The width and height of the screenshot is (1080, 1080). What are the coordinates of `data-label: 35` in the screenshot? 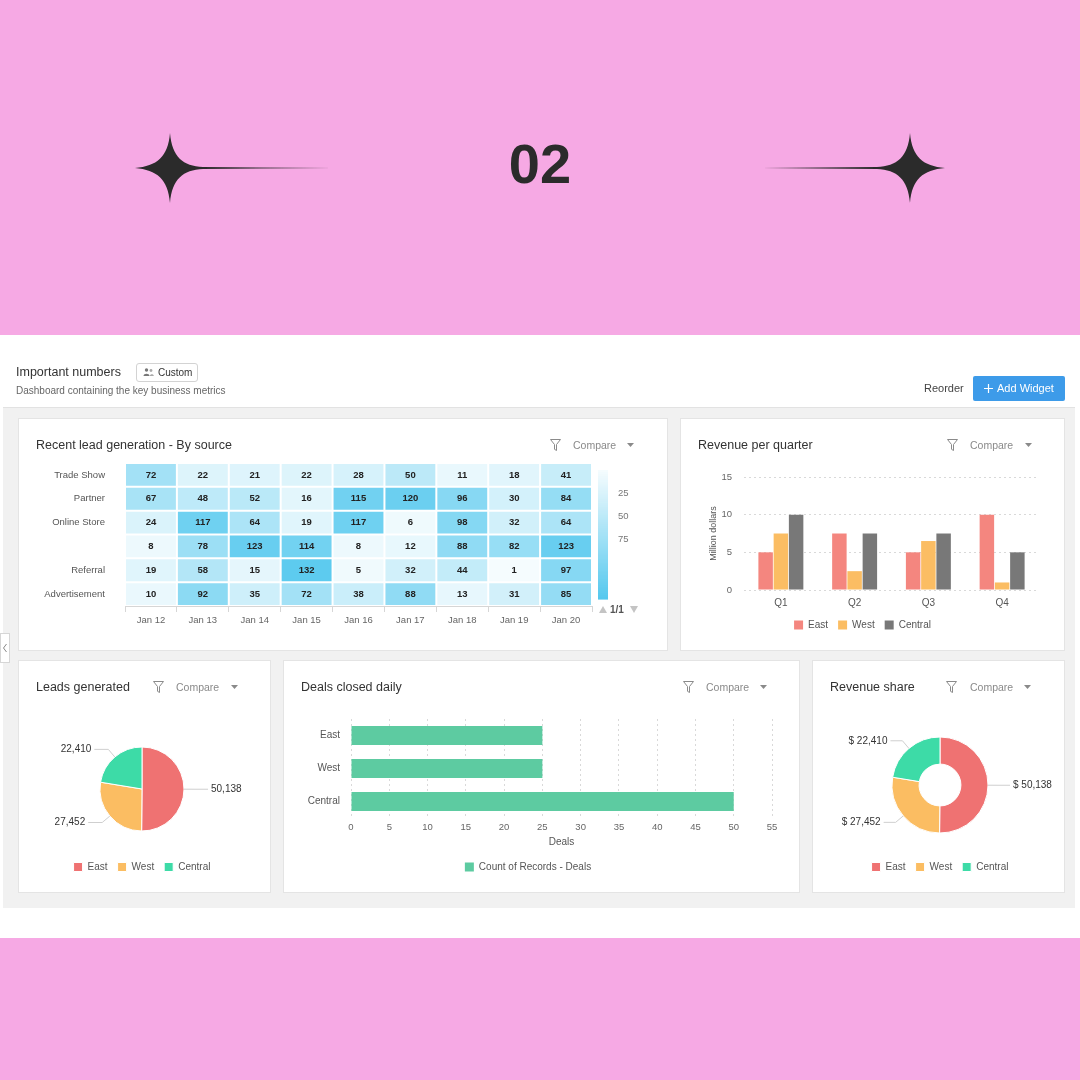 It's located at (255, 593).